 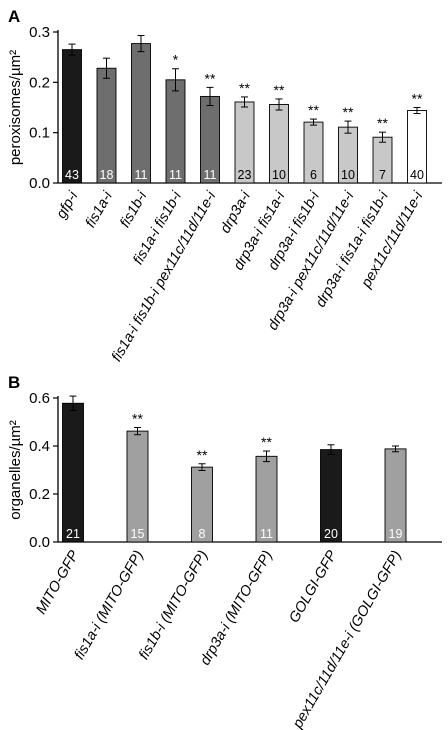 What do you see at coordinates (331, 534) in the screenshot?
I see `sample-size-label: 20` at bounding box center [331, 534].